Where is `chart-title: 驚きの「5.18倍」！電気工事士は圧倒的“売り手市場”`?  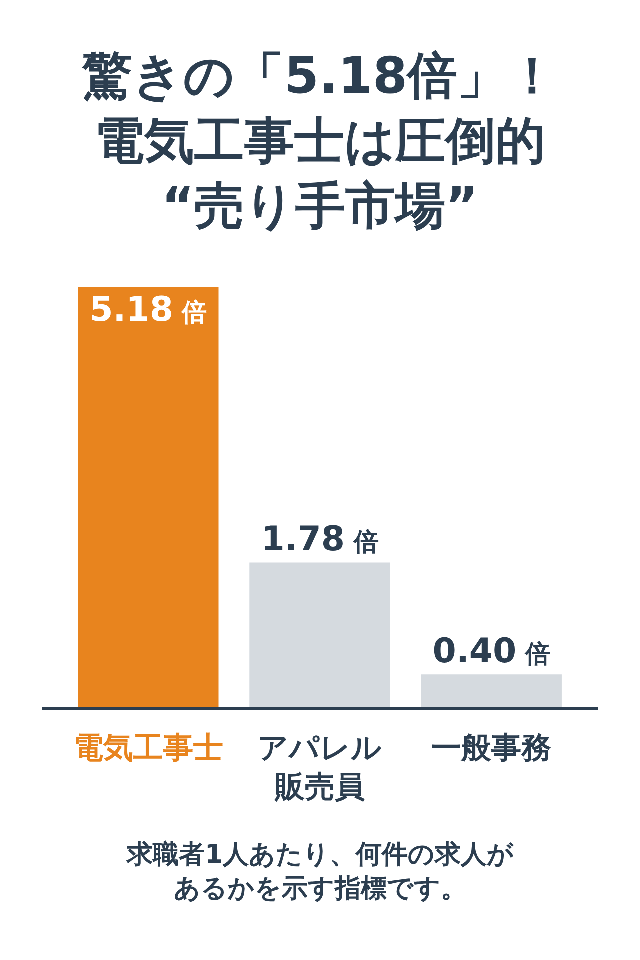
chart-title: 驚きの「5.18倍」！電気工事士は圧倒的“売り手市場” is located at coordinates (319, 141).